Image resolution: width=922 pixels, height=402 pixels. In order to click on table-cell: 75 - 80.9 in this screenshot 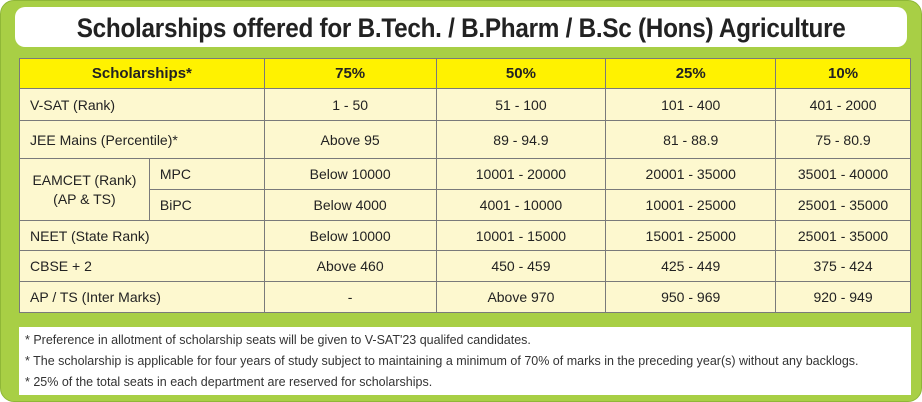, I will do `click(843, 139)`.